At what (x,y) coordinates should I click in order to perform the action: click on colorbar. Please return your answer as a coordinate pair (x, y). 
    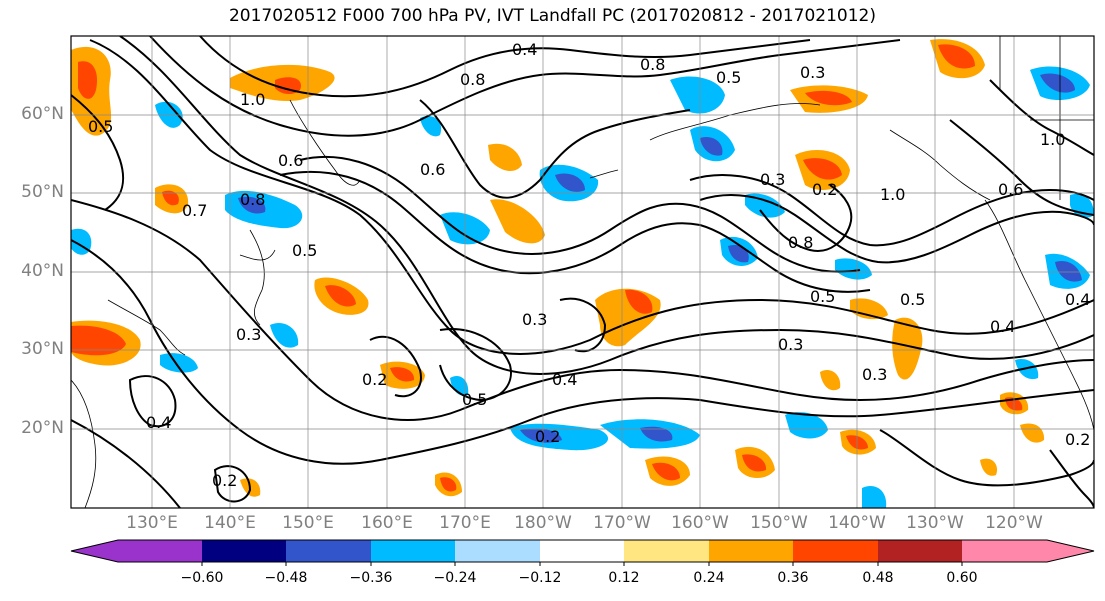
    Looking at the image, I should click on (582, 552).